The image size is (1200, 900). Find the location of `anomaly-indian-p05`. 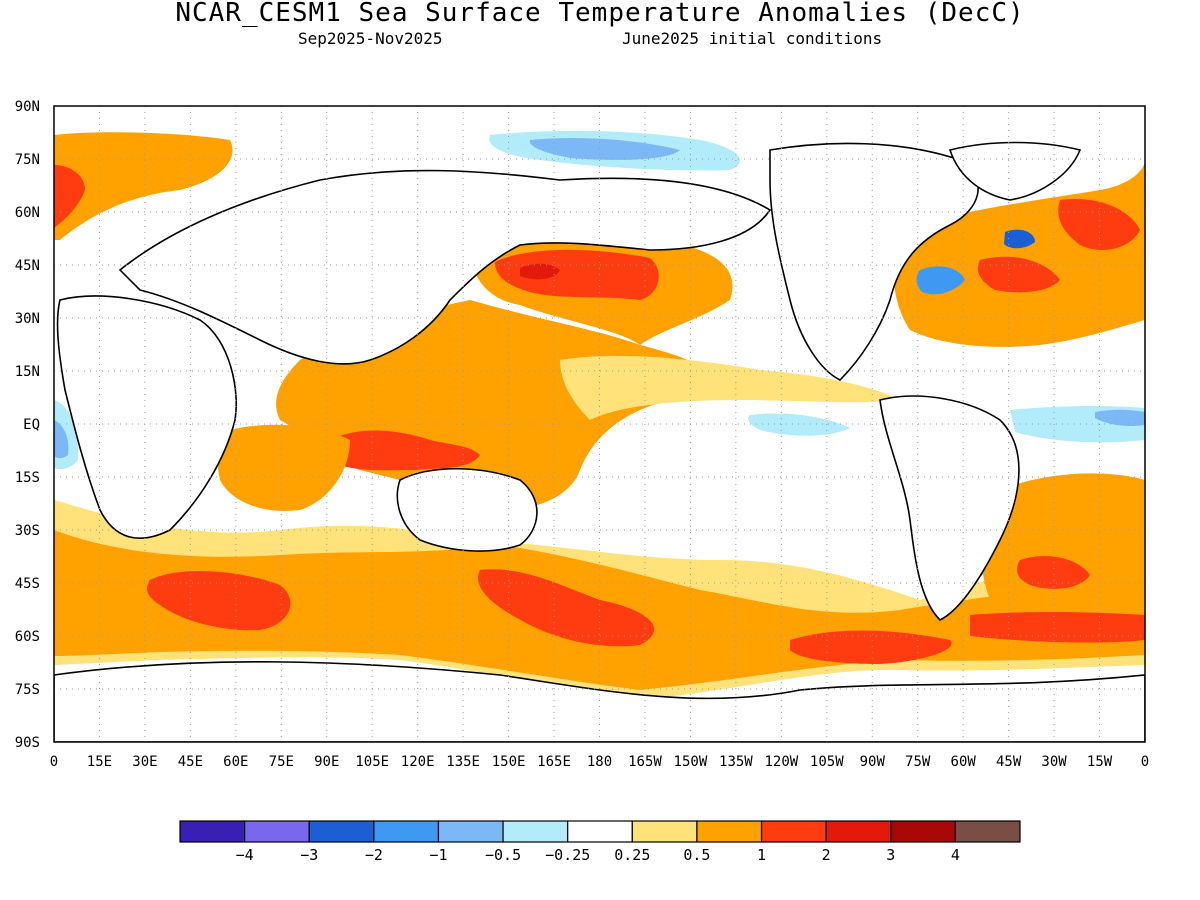

anomaly-indian-p05 is located at coordinates (284, 467).